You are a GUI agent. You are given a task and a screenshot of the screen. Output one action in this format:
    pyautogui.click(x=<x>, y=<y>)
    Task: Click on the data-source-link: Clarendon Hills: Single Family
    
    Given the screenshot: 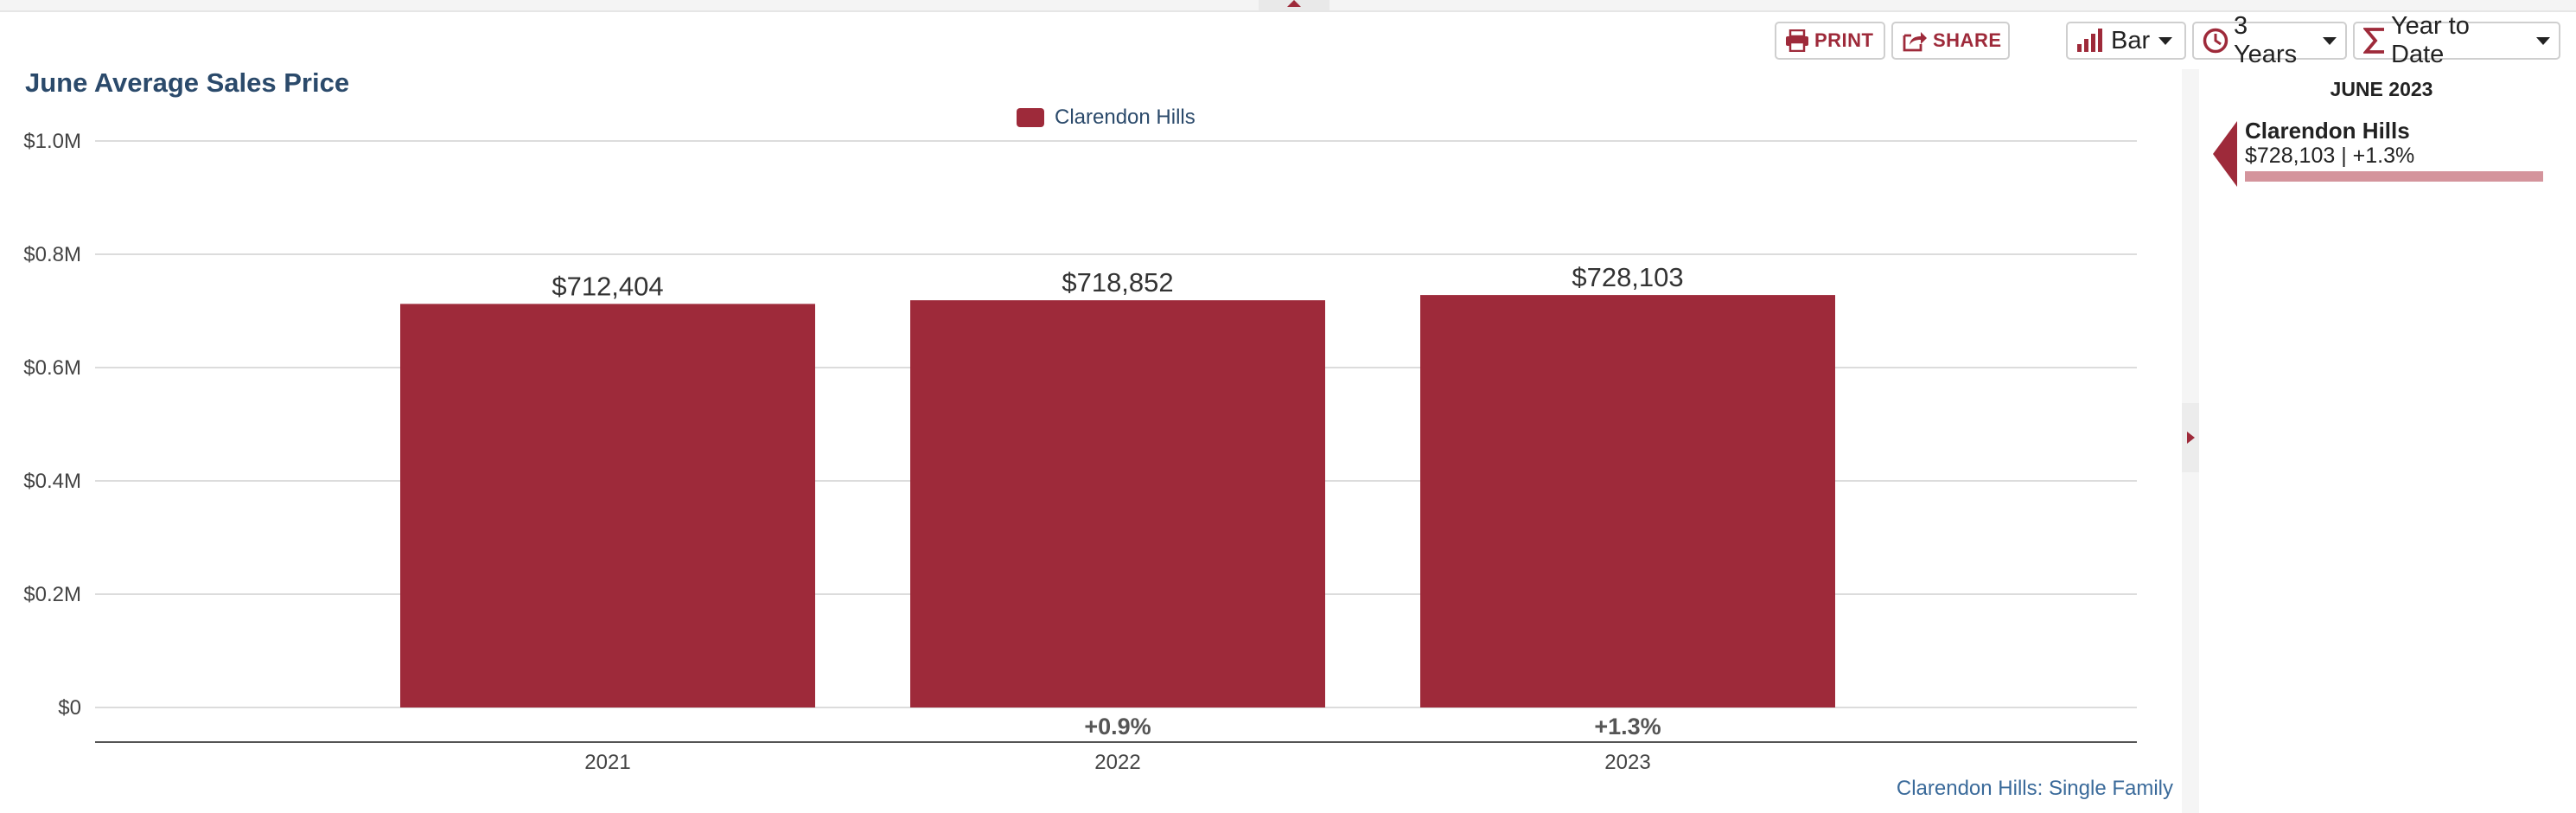 What is the action you would take?
    pyautogui.click(x=2034, y=789)
    